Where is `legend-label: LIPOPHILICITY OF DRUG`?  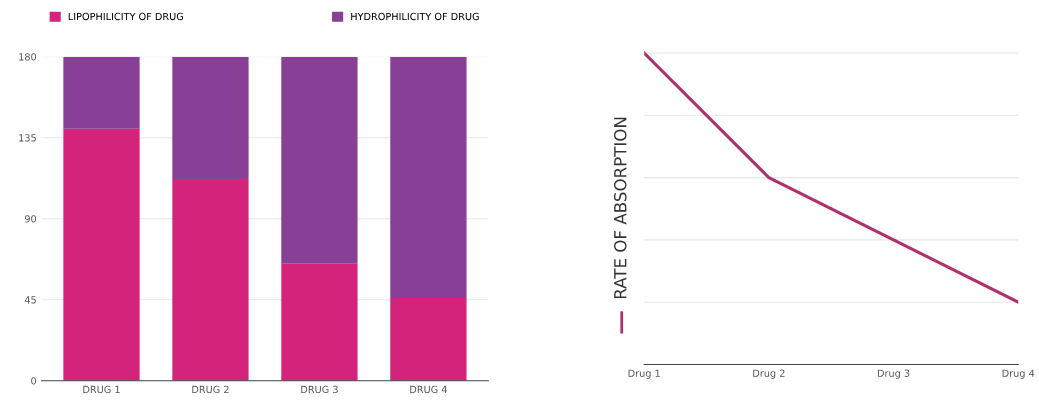 legend-label: LIPOPHILICITY OF DRUG is located at coordinates (125, 16).